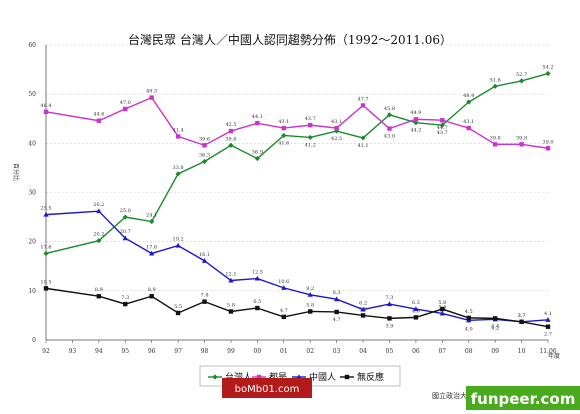  What do you see at coordinates (32, 242) in the screenshot?
I see `y-tick-label: 20` at bounding box center [32, 242].